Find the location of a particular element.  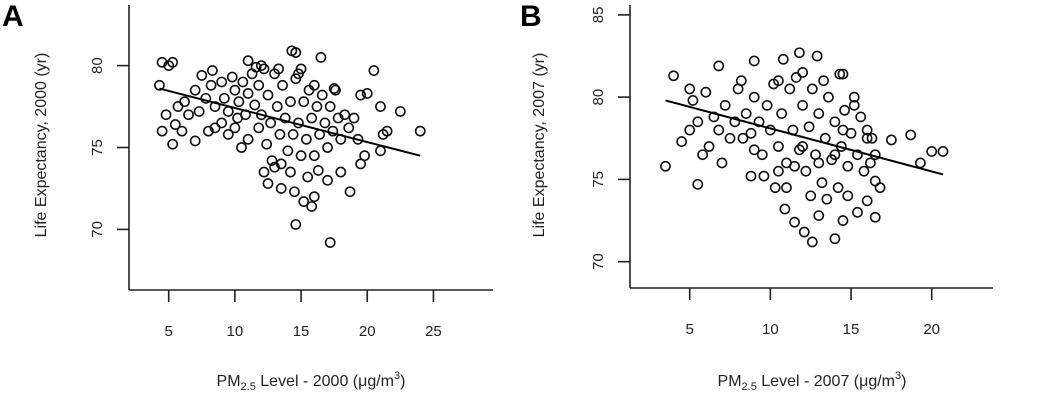

y-axis-title-a: Life Expectancy, 2000 (yr) is located at coordinates (41, 145).